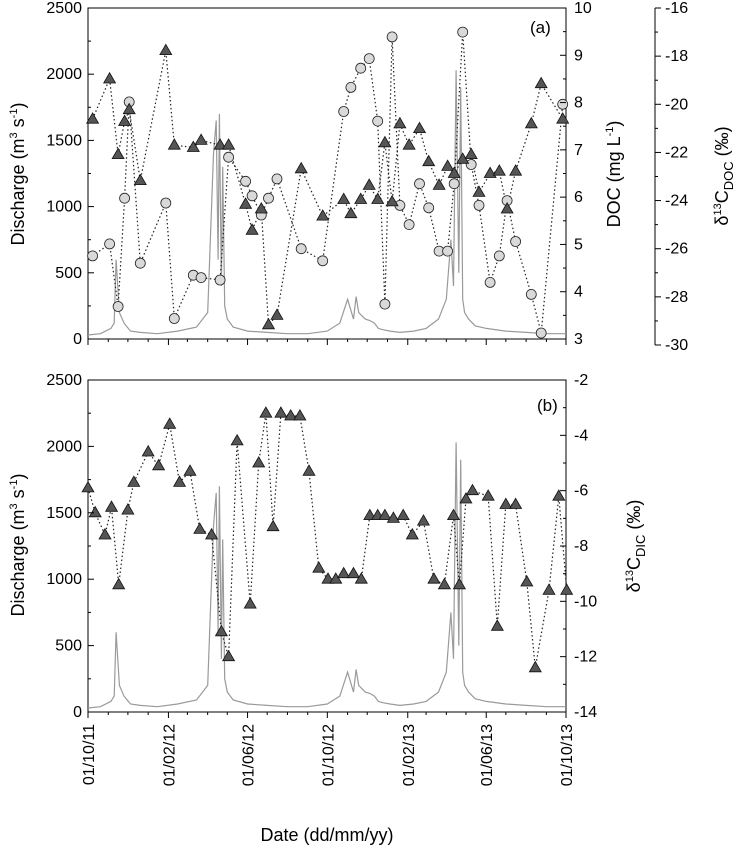 The height and width of the screenshot is (850, 738). I want to click on panel-a-doc-axis: 3 4 5 6 7 8 9 10, so click(576, 174).